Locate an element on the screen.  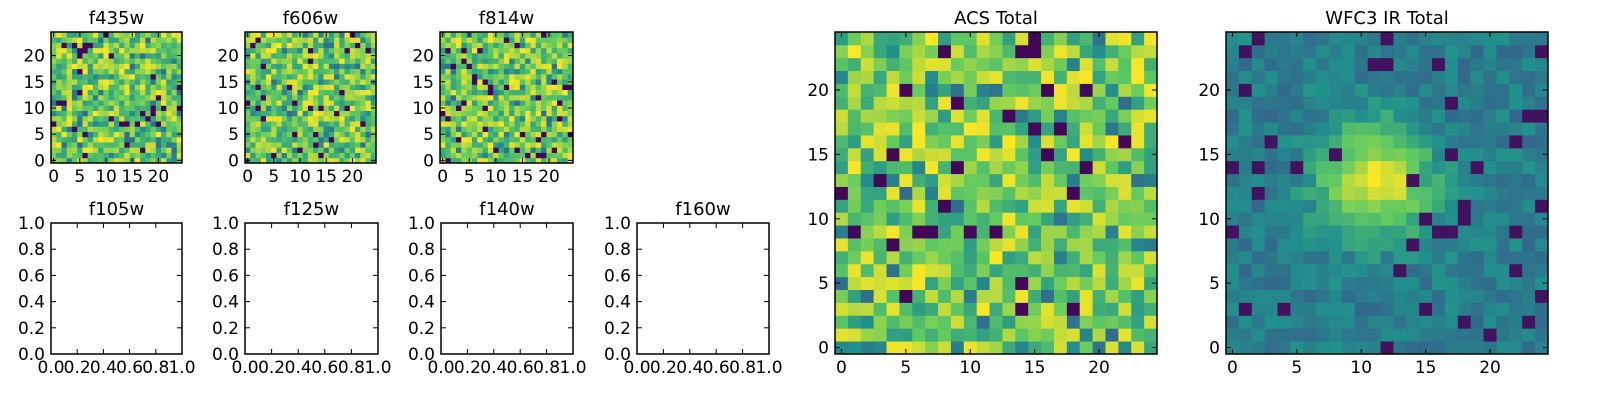
x-tick-label: 20 is located at coordinates (549, 177).